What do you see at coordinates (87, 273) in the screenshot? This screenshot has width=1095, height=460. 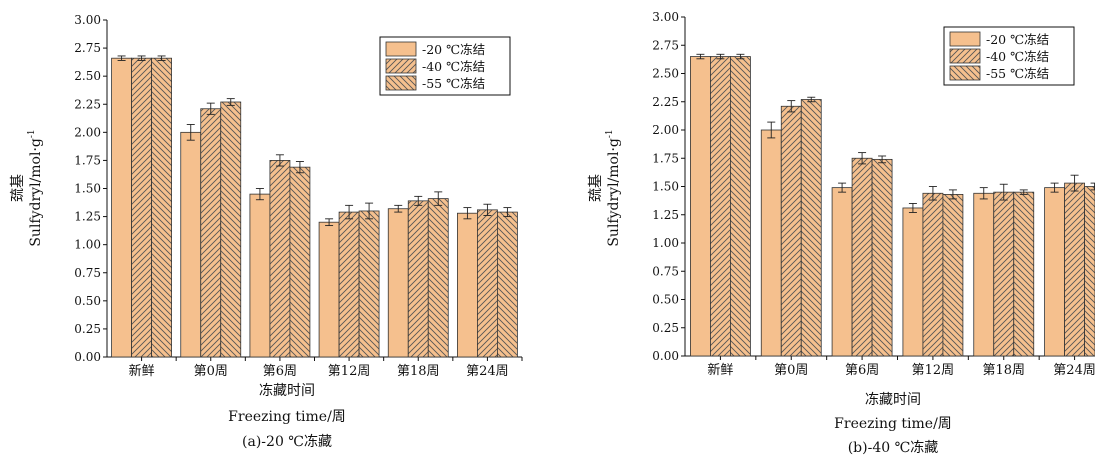 I see `y-tick-label: 0.75` at bounding box center [87, 273].